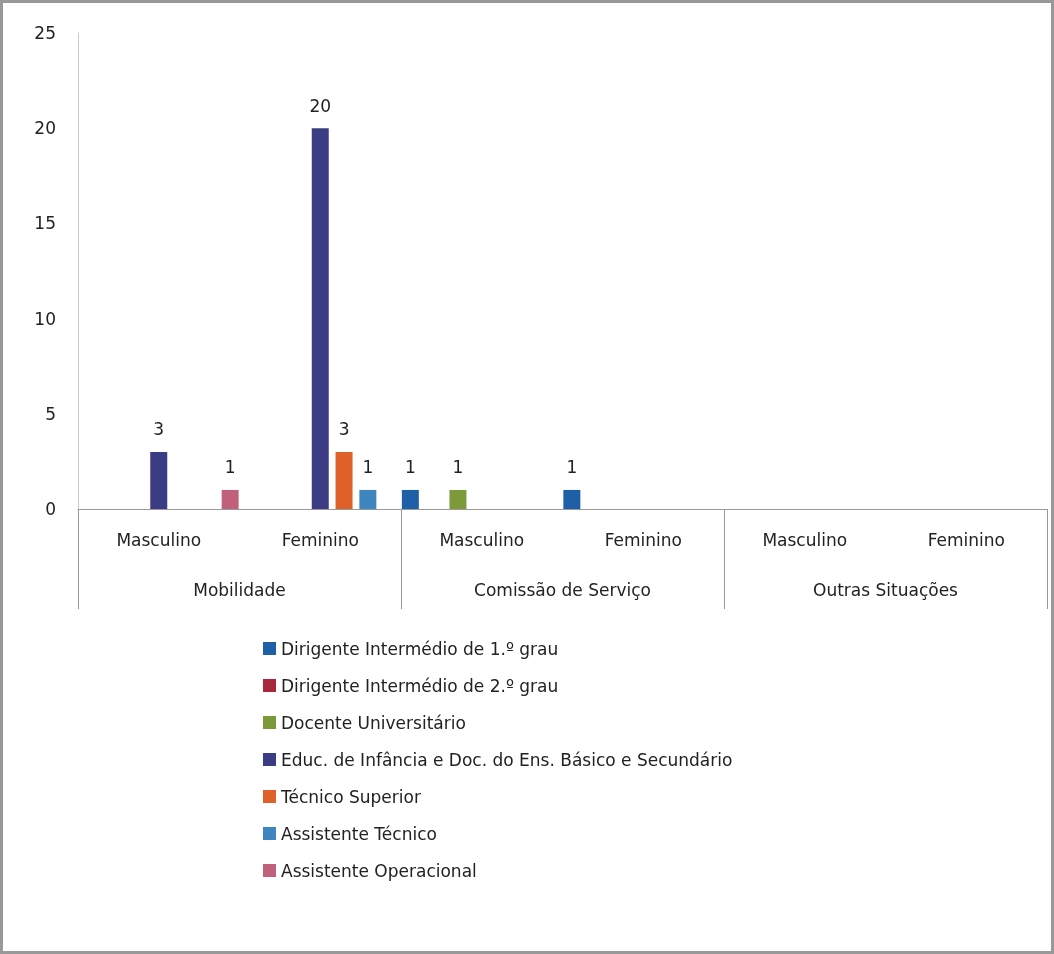  Describe the element at coordinates (420, 648) in the screenshot. I see `legend-label: Dirigente Intermédio de 1.º grau` at that location.